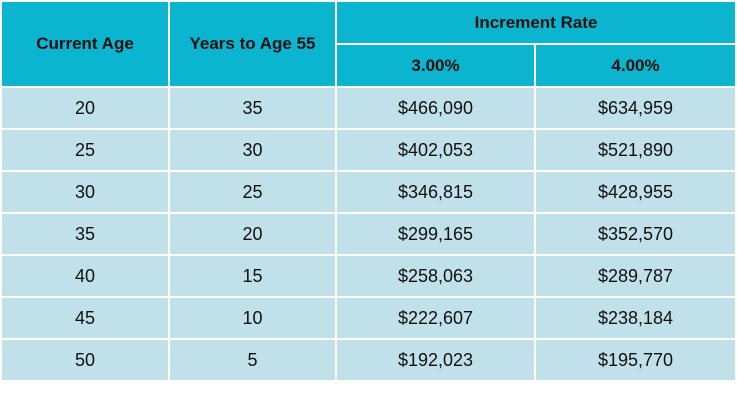  What do you see at coordinates (635, 360) in the screenshot?
I see `cell-rate-4-value: $195,770` at bounding box center [635, 360].